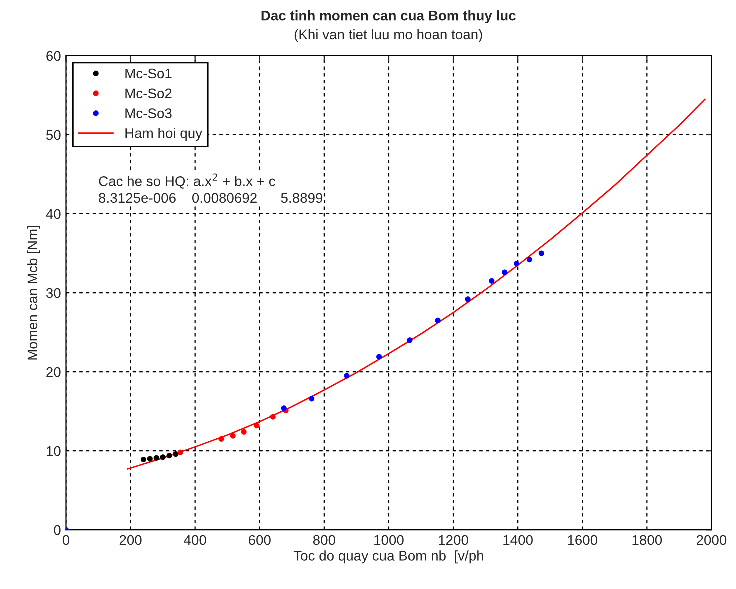 This screenshot has height=589, width=736. I want to click on legend-label: Mc-So3, so click(149, 113).